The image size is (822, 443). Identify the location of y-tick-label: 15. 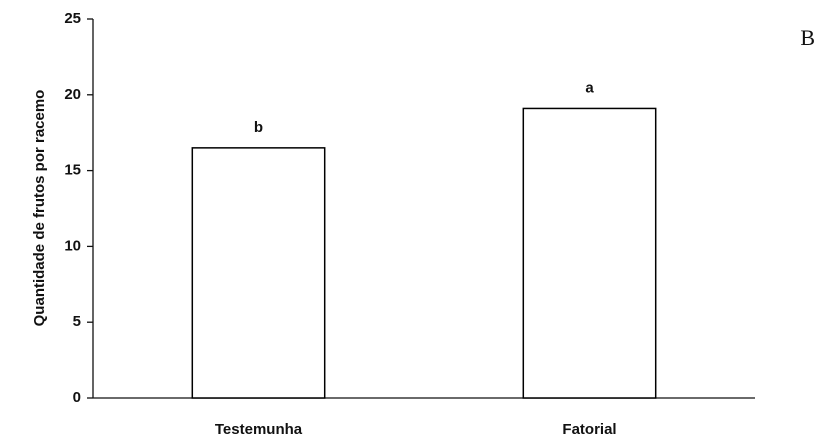
(72, 170).